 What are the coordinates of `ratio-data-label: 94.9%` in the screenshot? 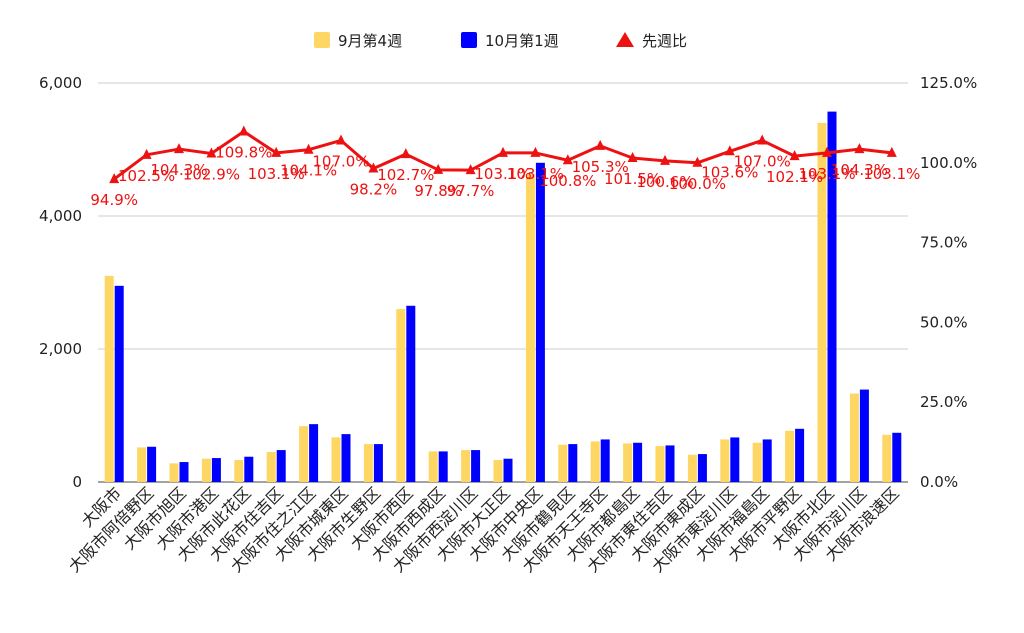 It's located at (114, 200).